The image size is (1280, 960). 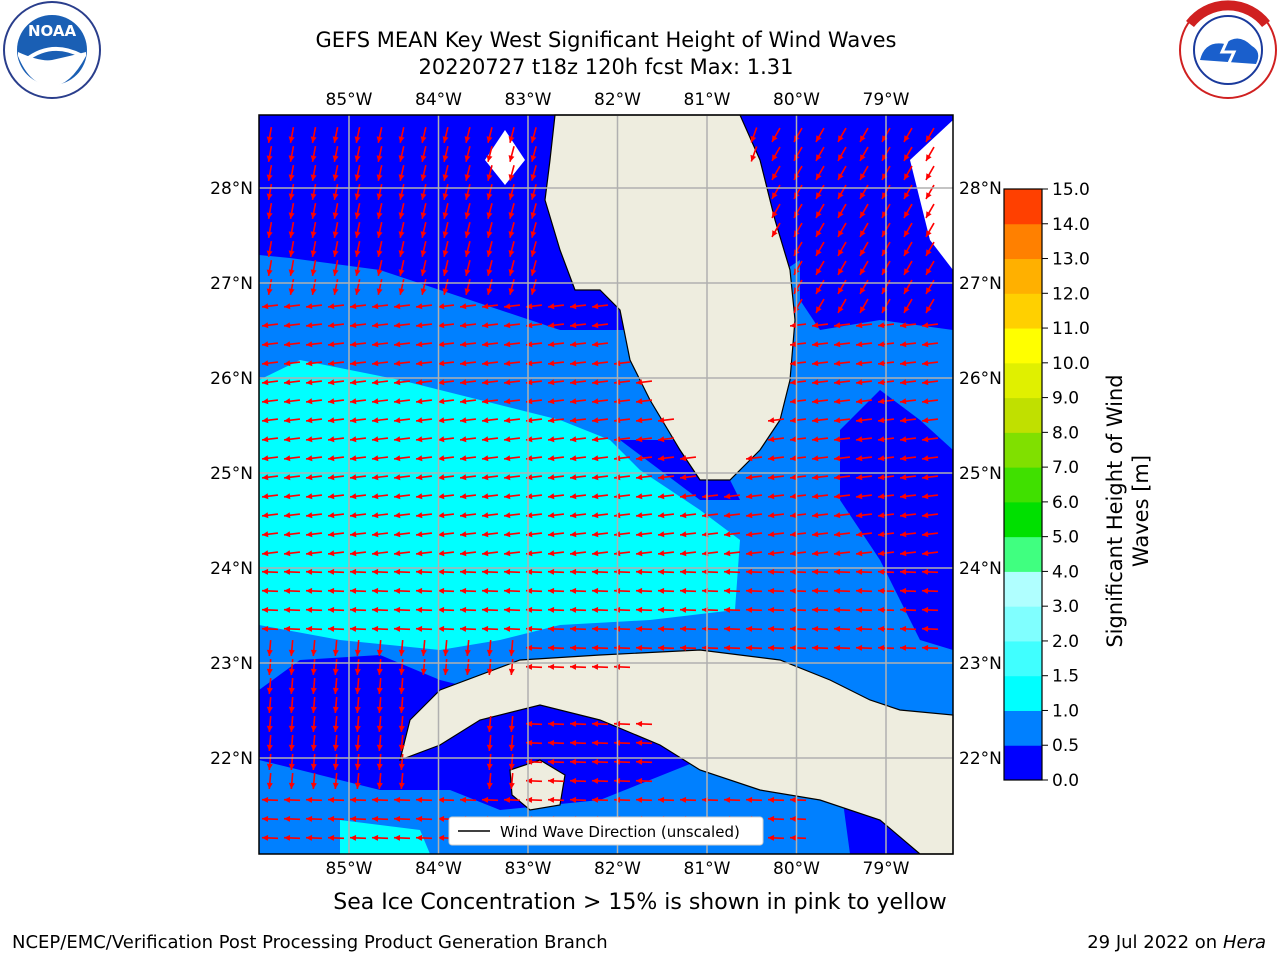 I want to click on lat-tick-right: 27°N, so click(x=980, y=284).